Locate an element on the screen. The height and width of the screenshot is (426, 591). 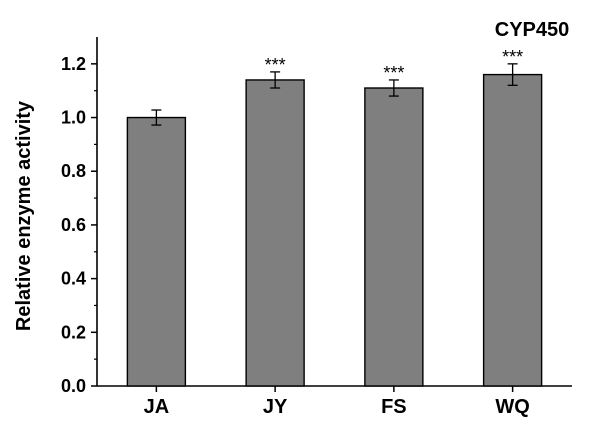
y-axis-label: Relative enzyme activity is located at coordinates (24, 215).